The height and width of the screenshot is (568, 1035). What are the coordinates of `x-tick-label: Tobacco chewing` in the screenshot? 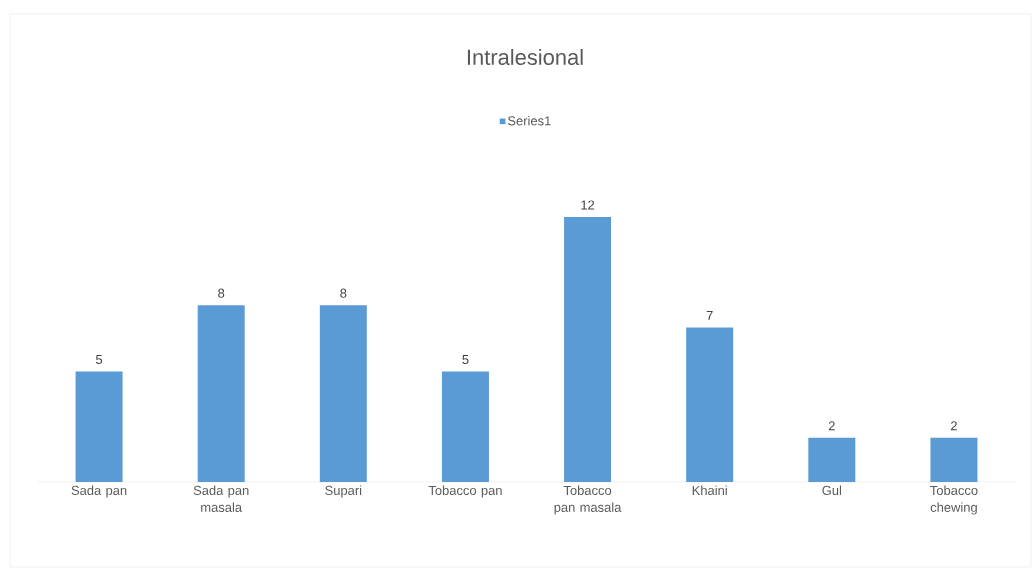 It's located at (954, 500).